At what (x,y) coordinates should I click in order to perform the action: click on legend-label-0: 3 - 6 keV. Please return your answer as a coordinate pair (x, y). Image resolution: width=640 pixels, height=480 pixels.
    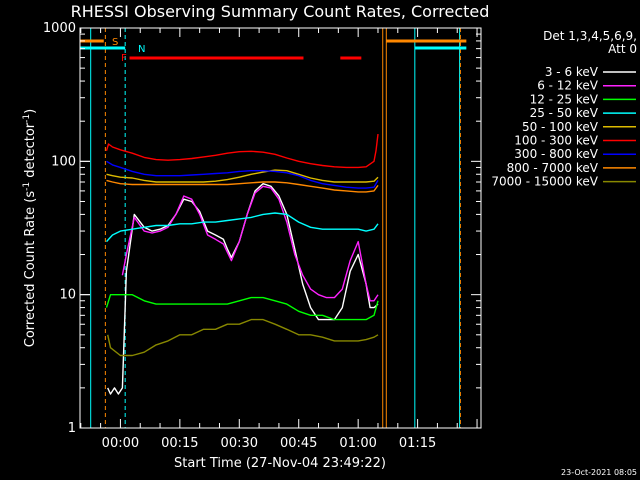
    Looking at the image, I should click on (572, 72).